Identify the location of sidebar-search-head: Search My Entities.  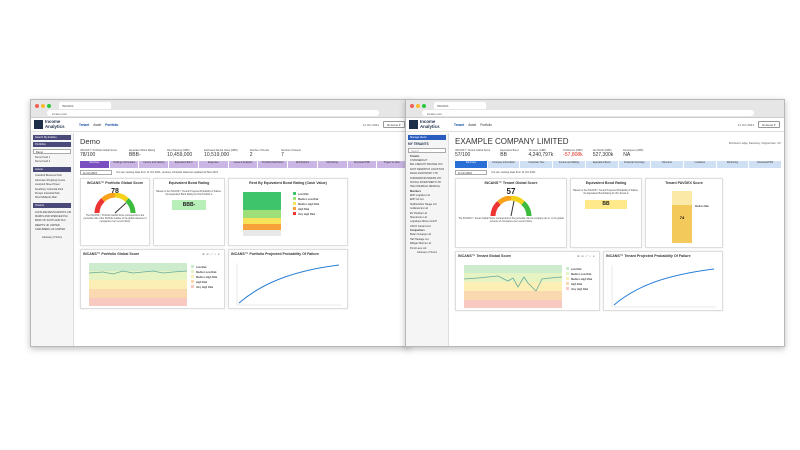
(52, 137).